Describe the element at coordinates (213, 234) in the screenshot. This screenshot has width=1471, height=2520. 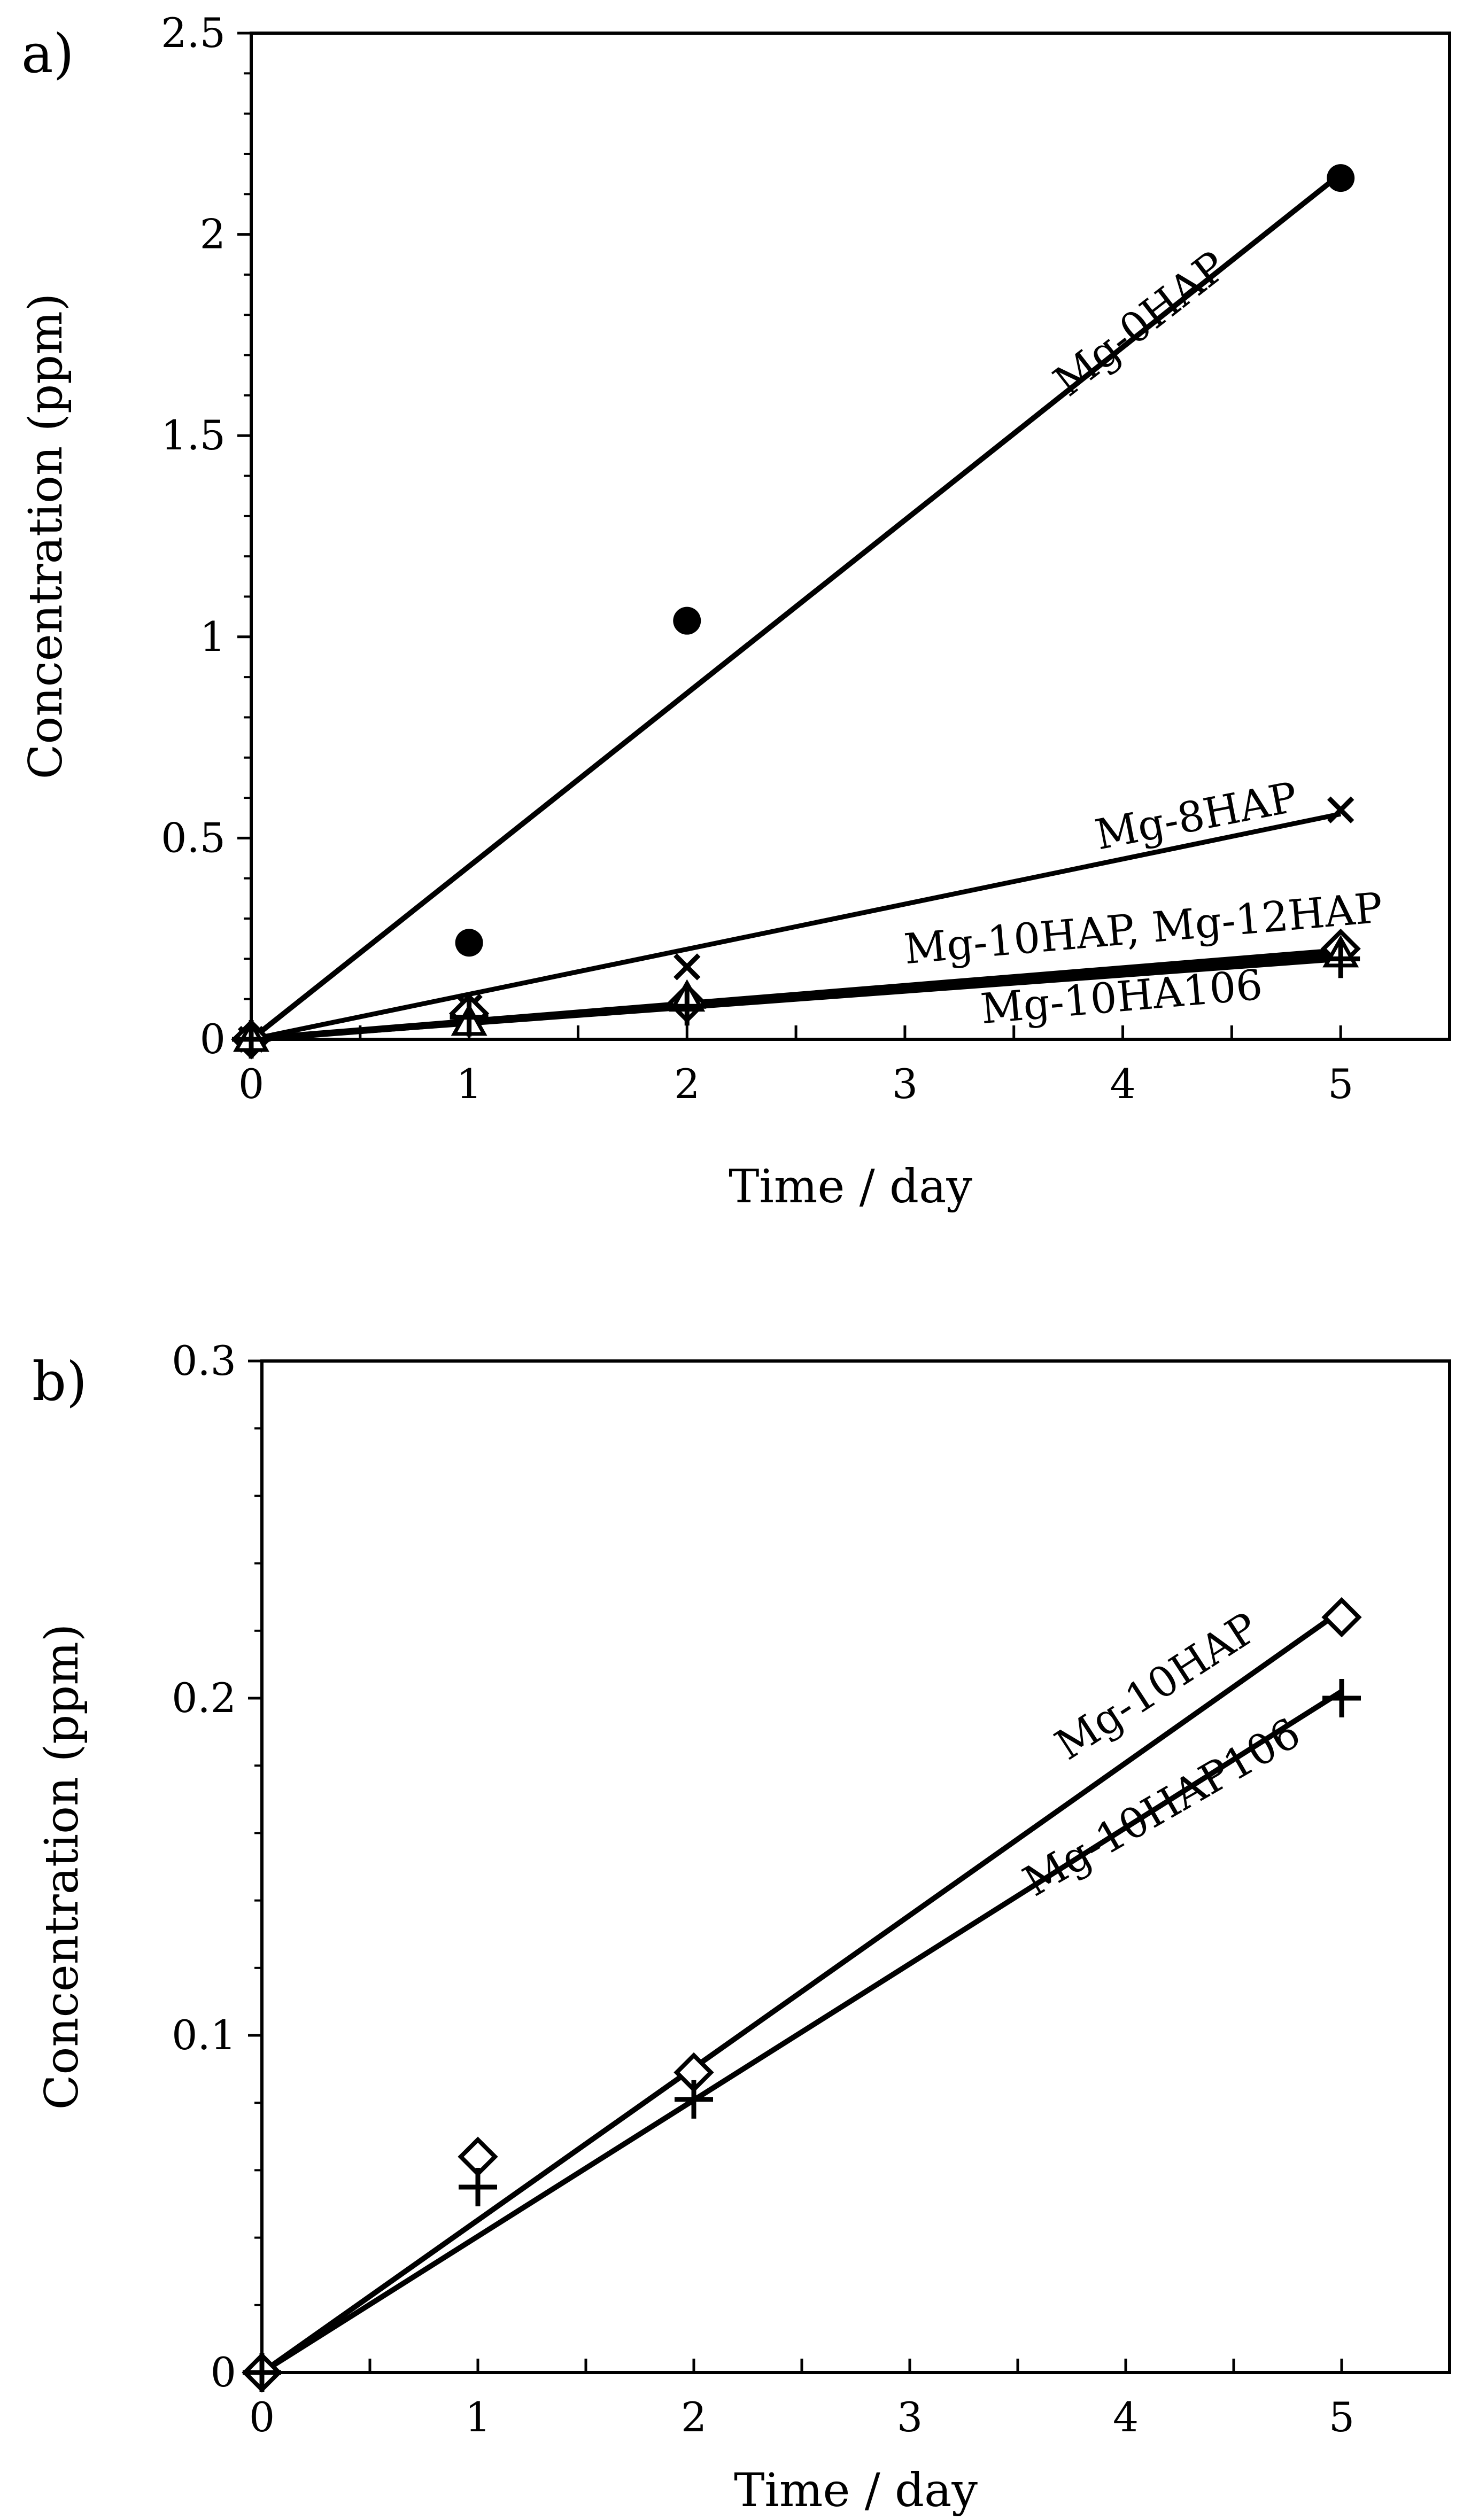
I see `y-tick-label: 2` at that location.